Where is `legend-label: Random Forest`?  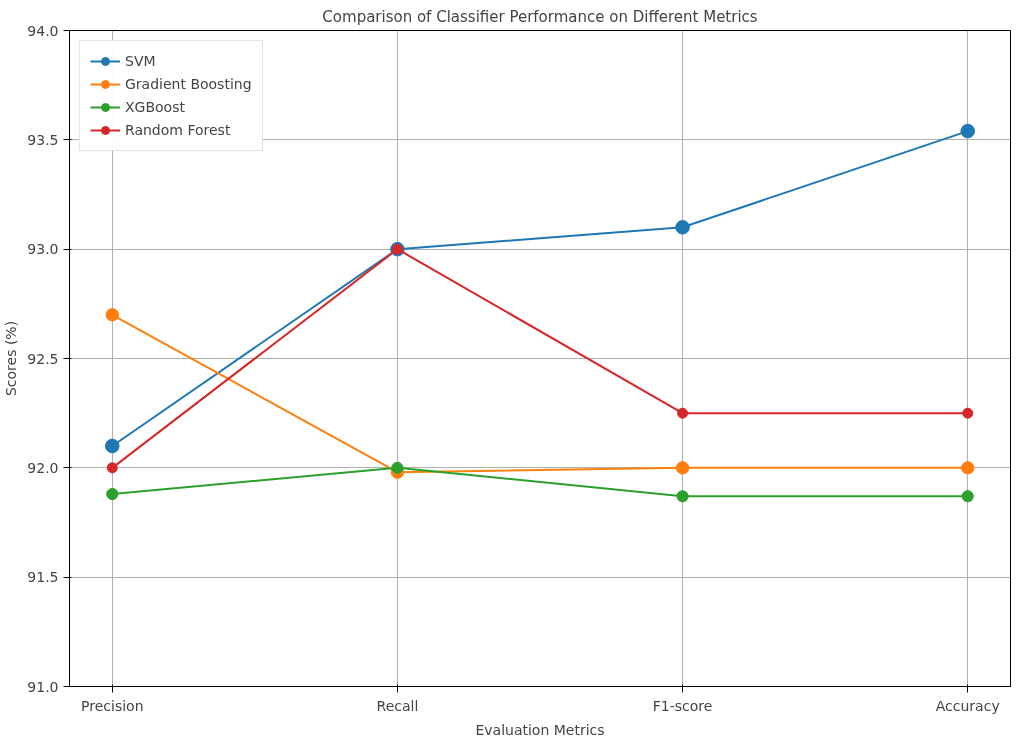 legend-label: Random Forest is located at coordinates (178, 130).